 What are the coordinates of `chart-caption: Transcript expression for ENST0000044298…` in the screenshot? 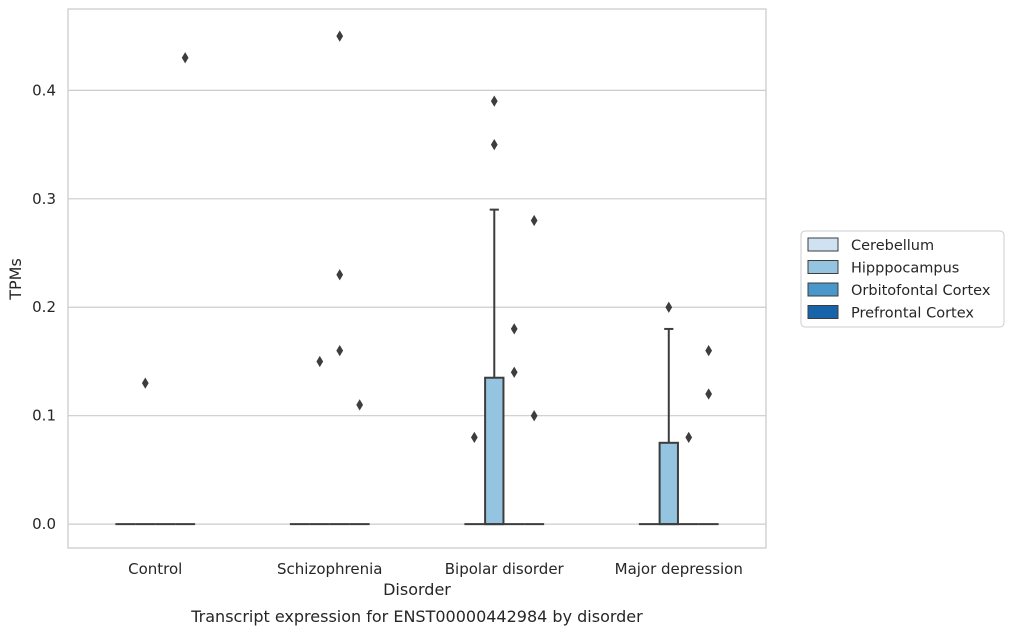 It's located at (416, 616).